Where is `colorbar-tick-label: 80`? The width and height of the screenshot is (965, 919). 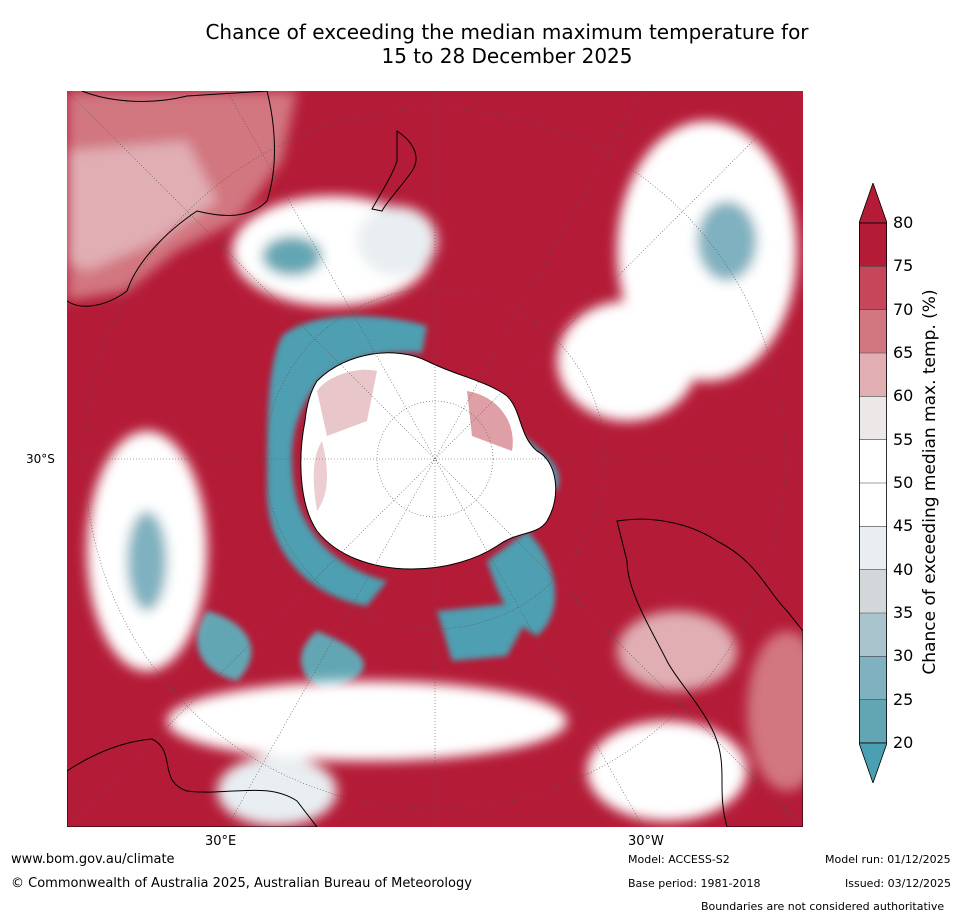
colorbar-tick-label: 80 is located at coordinates (903, 222).